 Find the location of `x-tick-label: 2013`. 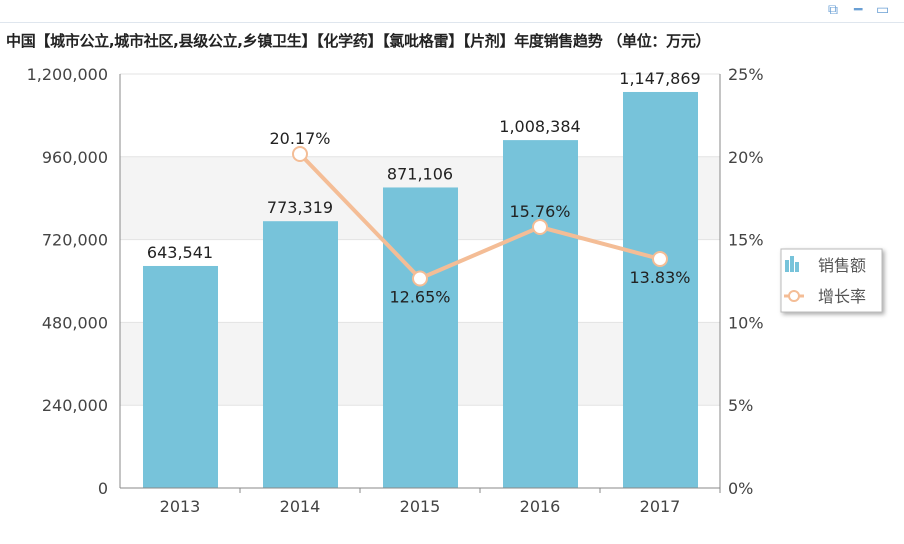

x-tick-label: 2013 is located at coordinates (180, 506).